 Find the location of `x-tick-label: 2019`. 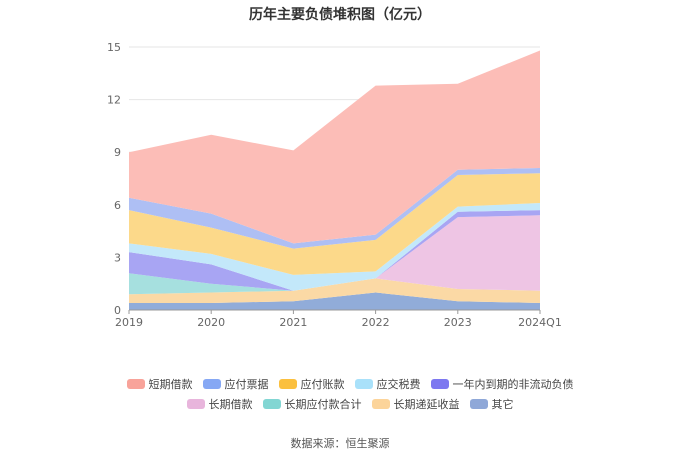

x-tick-label: 2019 is located at coordinates (129, 322).